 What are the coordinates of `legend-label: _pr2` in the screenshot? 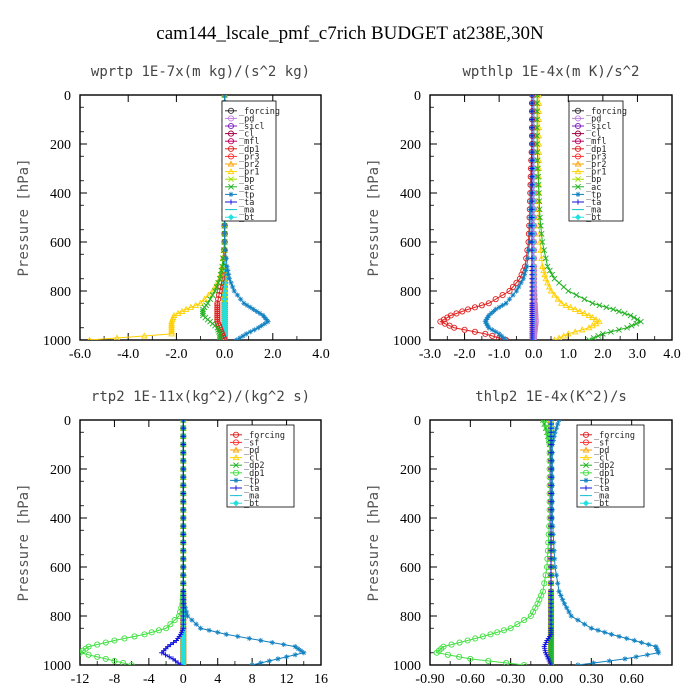 It's located at (249, 165).